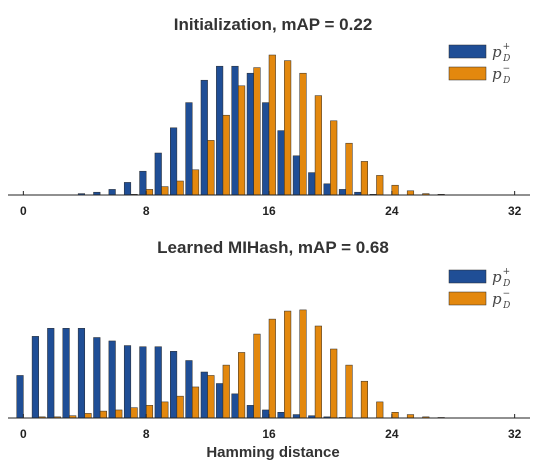 The height and width of the screenshot is (473, 538). I want to click on chart-title: Initialization, mAP = 0.22, so click(273, 24).